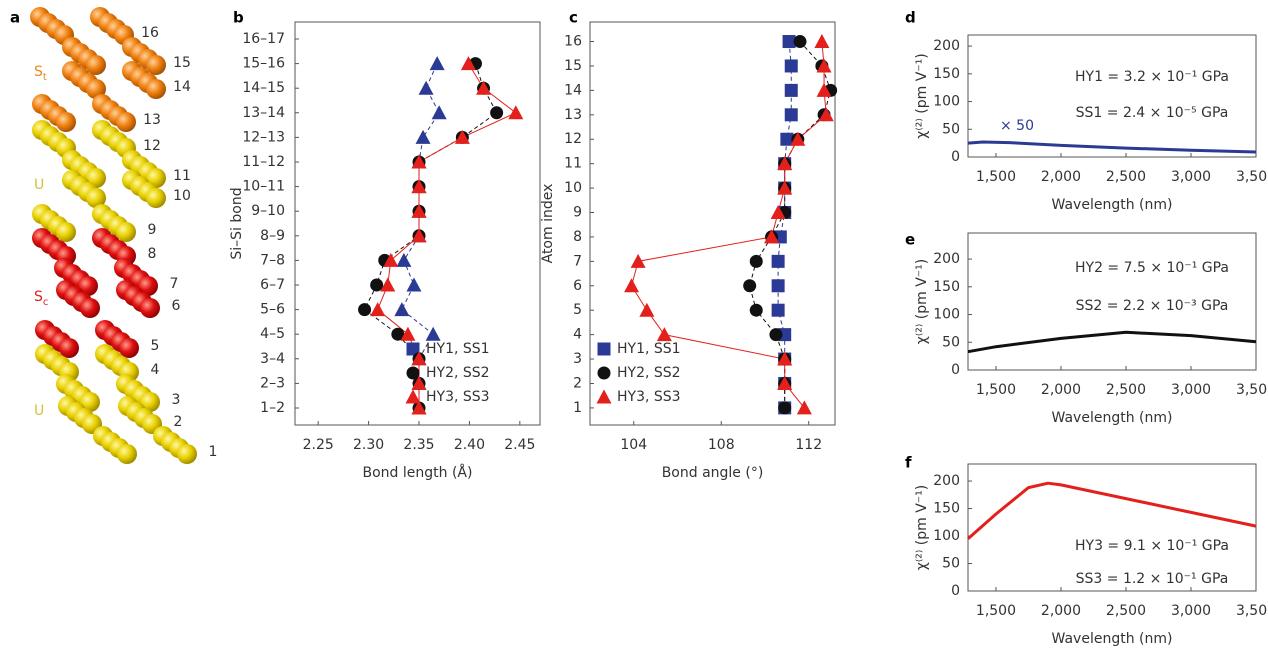 Image resolution: width=1268 pixels, height=648 pixels. What do you see at coordinates (910, 18) in the screenshot?
I see `panel-letter: d` at bounding box center [910, 18].